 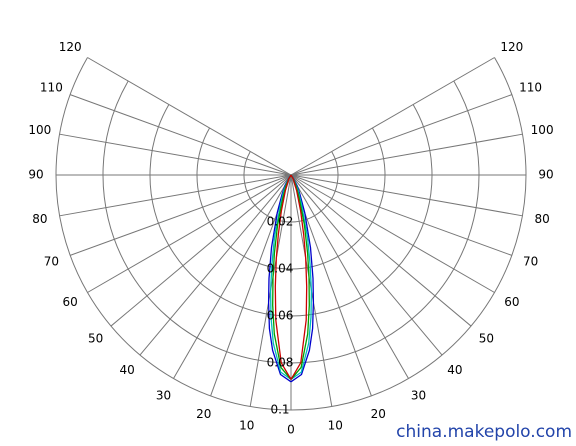 What do you see at coordinates (280, 363) in the screenshot?
I see `r-tick-label: 0.08` at bounding box center [280, 363].